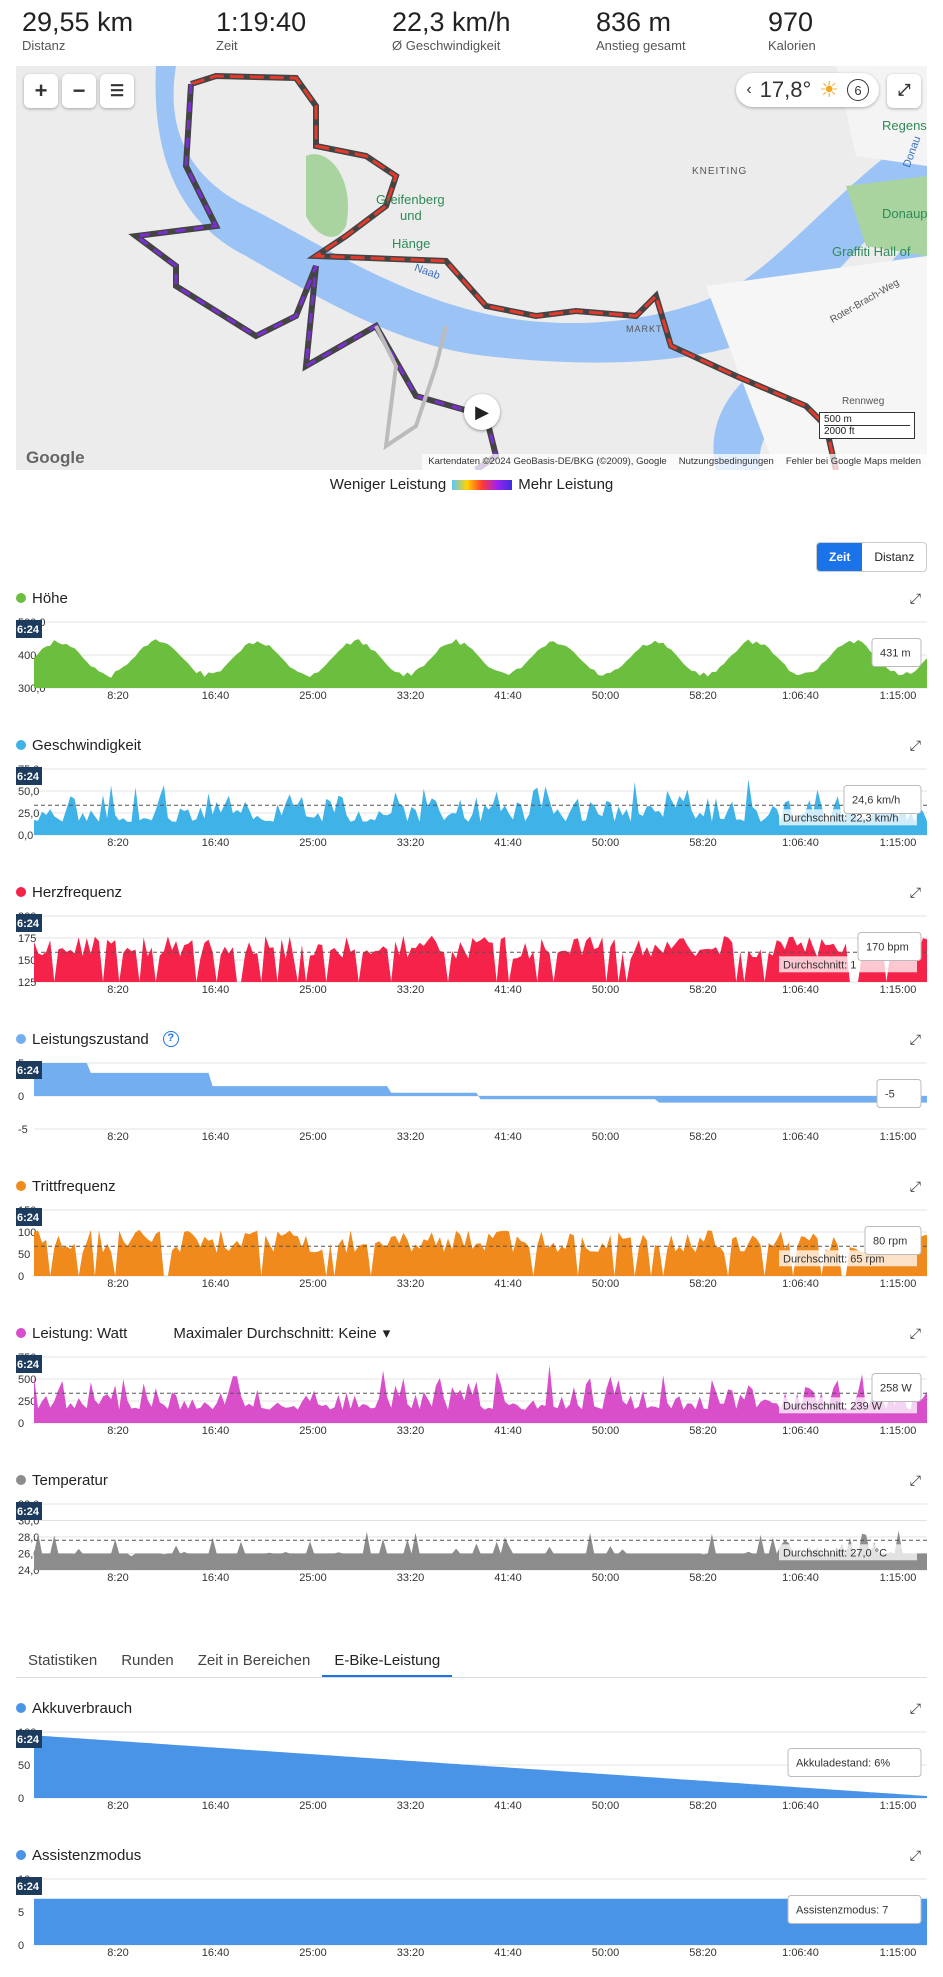  What do you see at coordinates (840, 557) in the screenshot?
I see `toggle-time: Zeit` at bounding box center [840, 557].